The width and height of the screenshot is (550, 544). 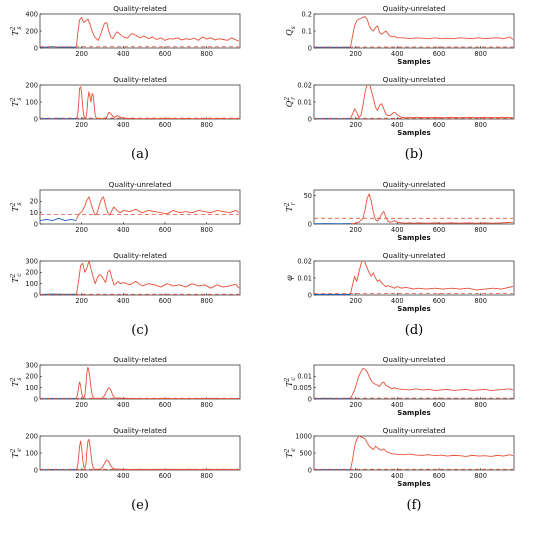 I want to click on y-tick-label: 10, so click(x=34, y=213).